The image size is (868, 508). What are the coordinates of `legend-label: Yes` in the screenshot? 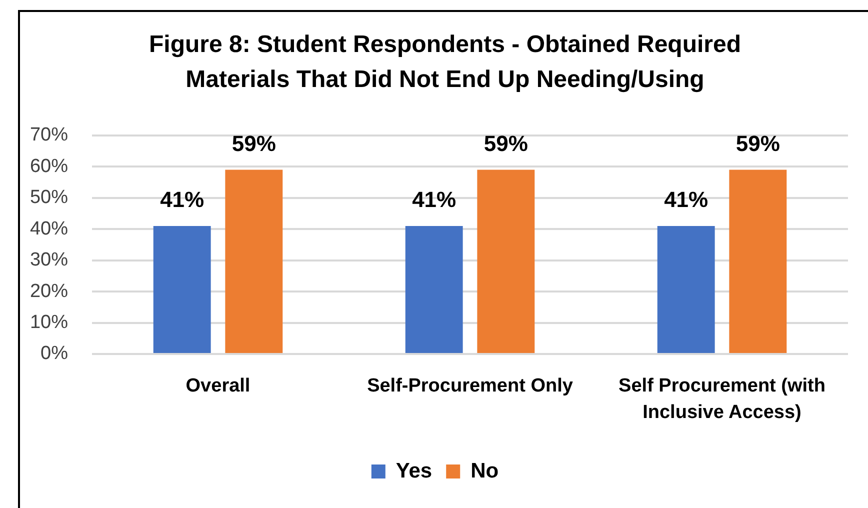 It's located at (414, 470).